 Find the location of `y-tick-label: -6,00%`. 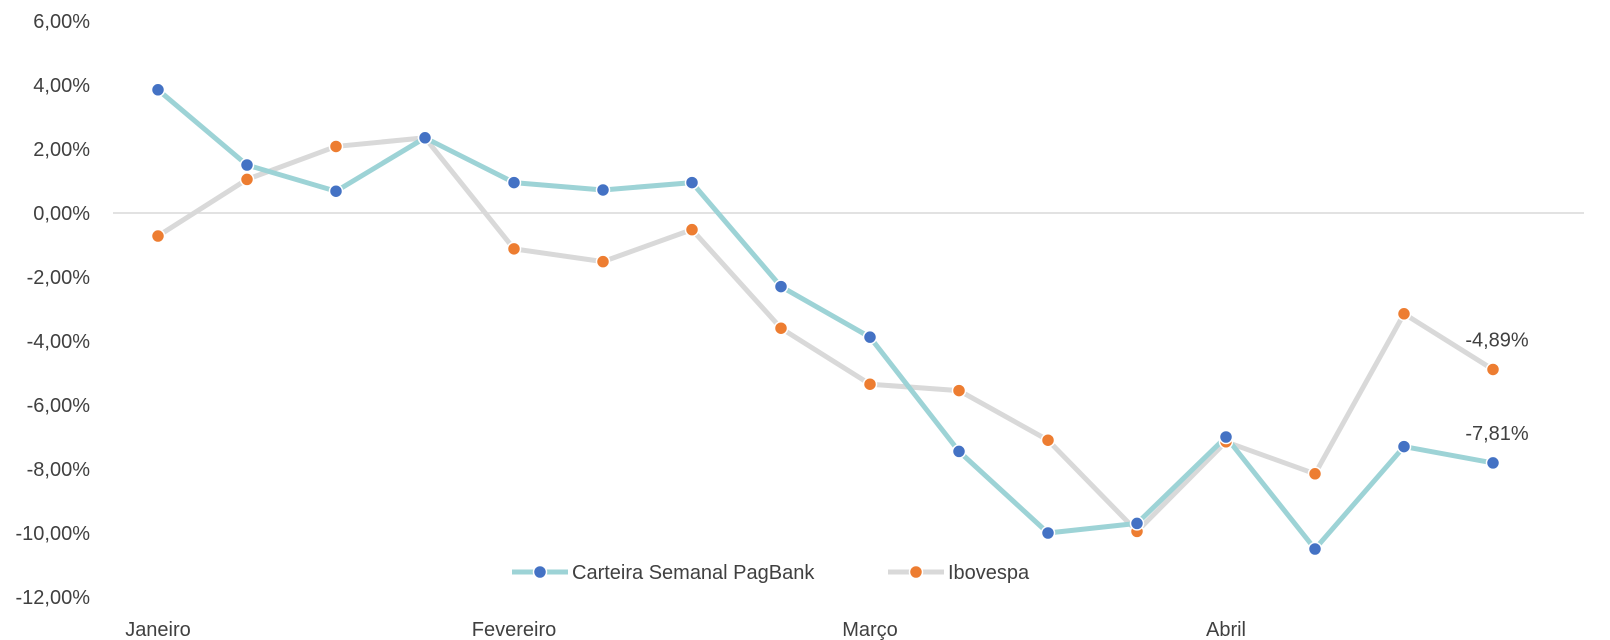

y-tick-label: -6,00% is located at coordinates (59, 406).